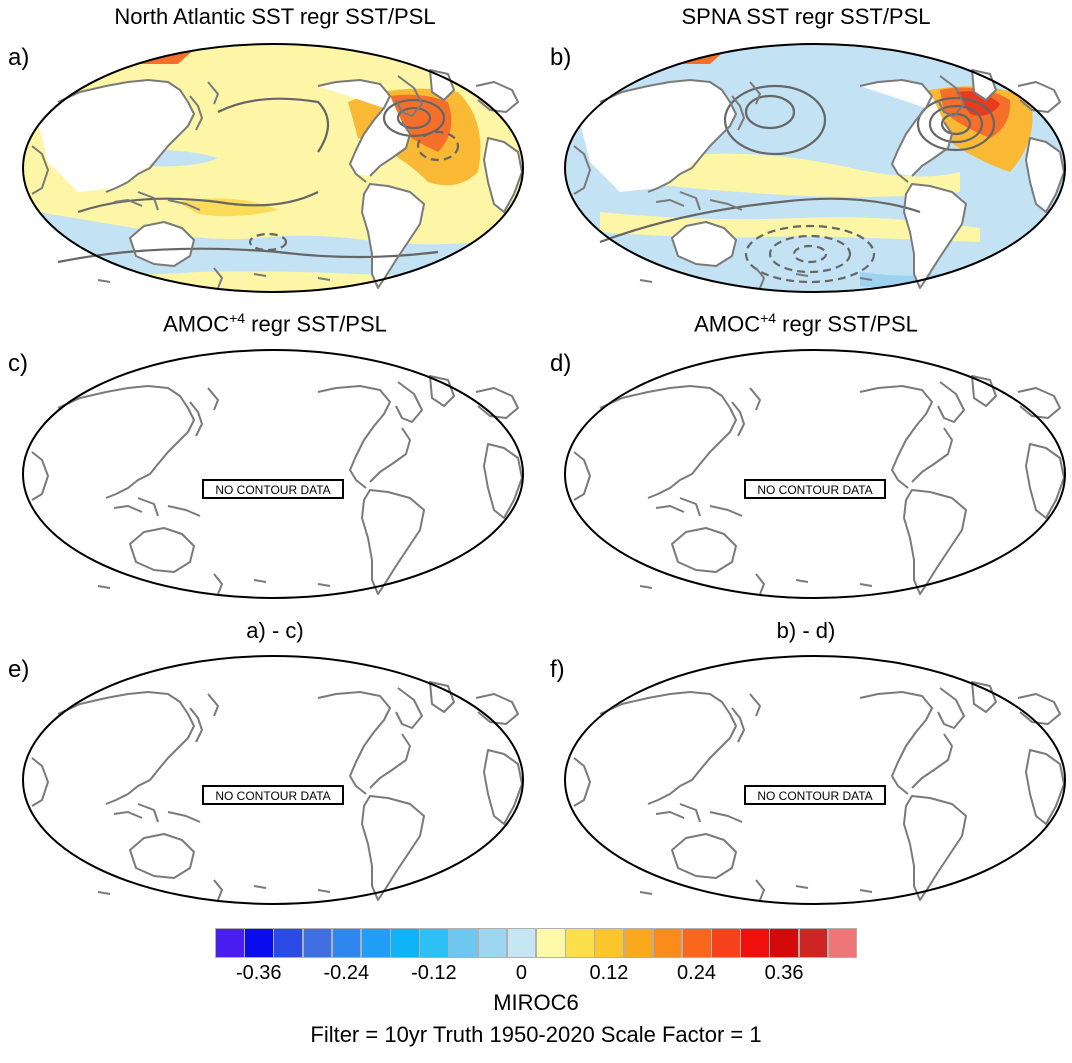 The height and width of the screenshot is (1063, 1072). Describe the element at coordinates (258, 180) in the screenshot. I see `psl-contours` at that location.